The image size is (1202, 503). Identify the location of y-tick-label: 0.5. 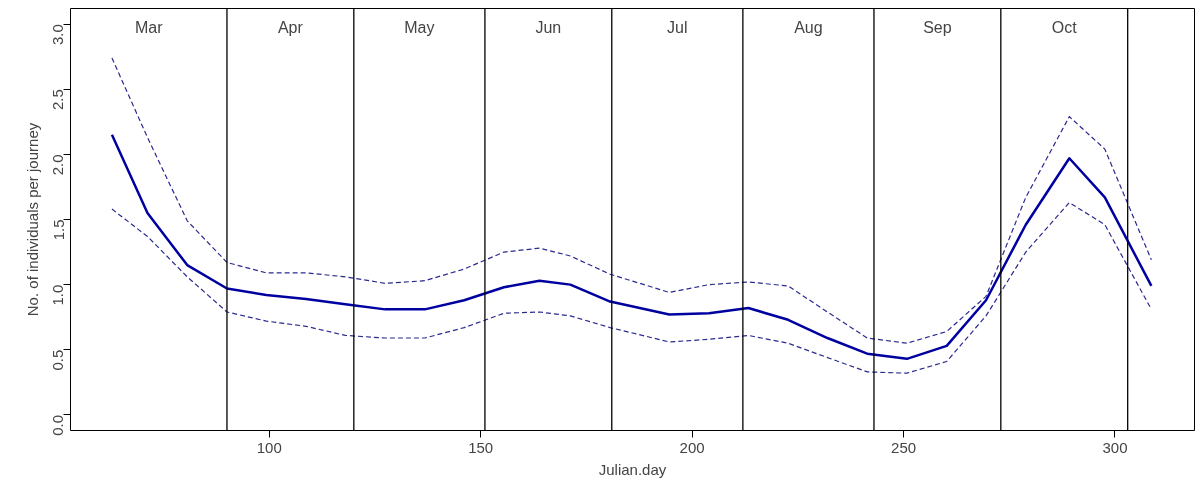
(58, 360).